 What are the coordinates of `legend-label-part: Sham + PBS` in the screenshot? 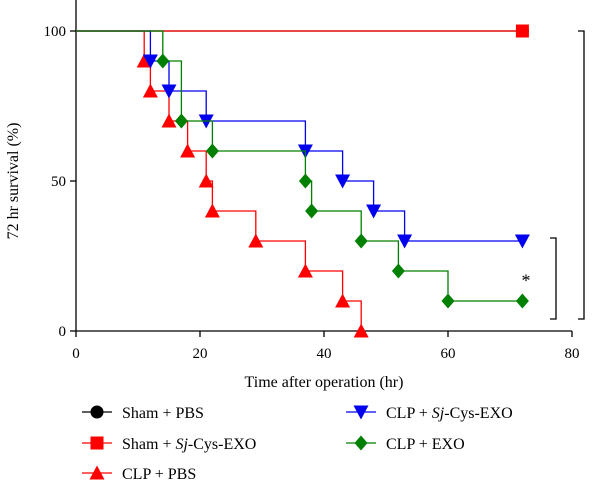 It's located at (163, 413).